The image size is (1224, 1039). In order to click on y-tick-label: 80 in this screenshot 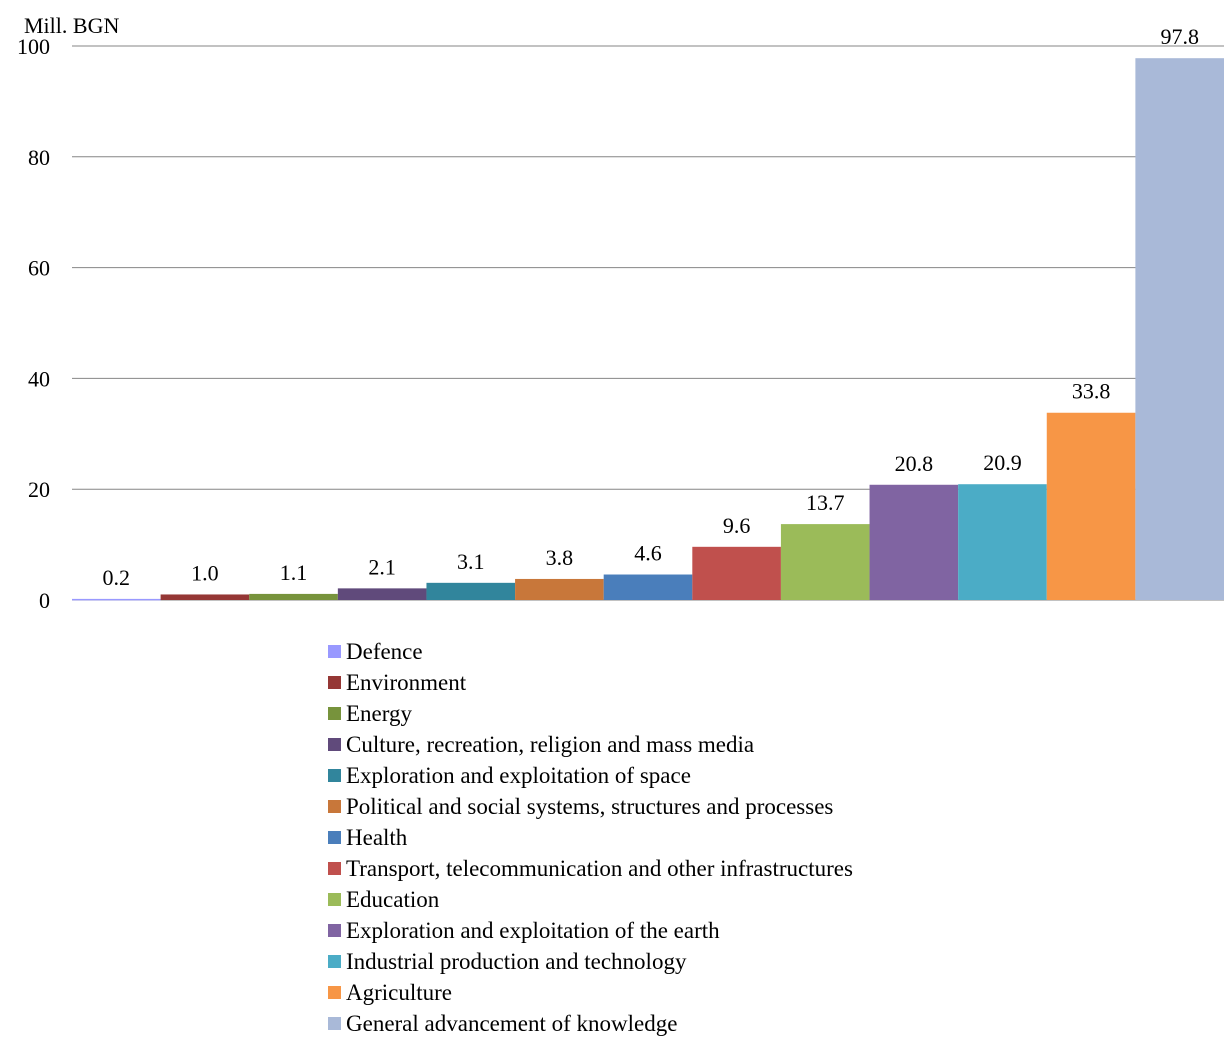, I will do `click(39, 157)`.